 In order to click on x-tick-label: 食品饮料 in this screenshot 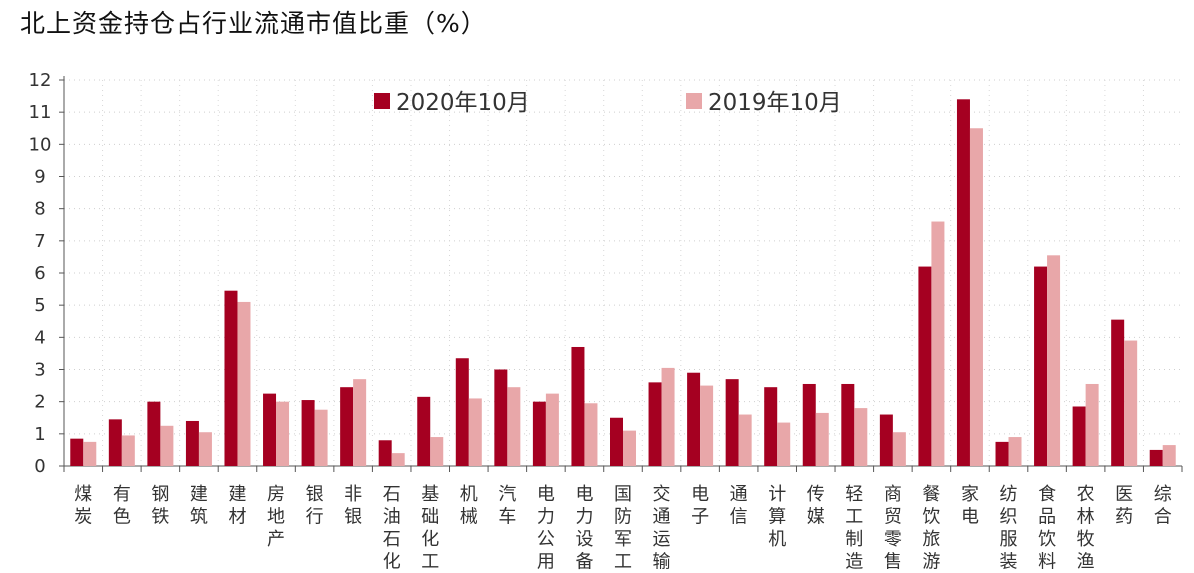, I will do `click(1047, 528)`.